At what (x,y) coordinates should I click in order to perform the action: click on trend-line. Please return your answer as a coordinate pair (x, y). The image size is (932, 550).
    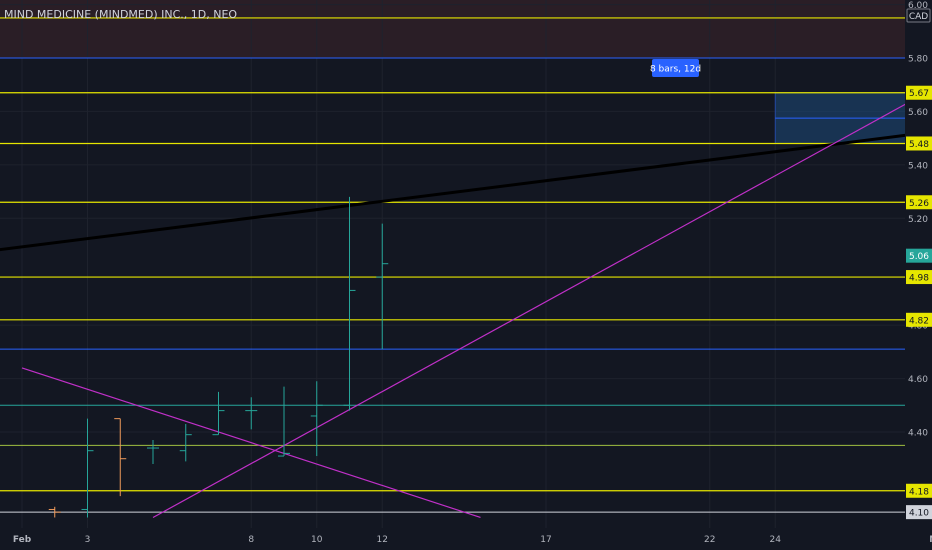
    Looking at the image, I should click on (251, 443).